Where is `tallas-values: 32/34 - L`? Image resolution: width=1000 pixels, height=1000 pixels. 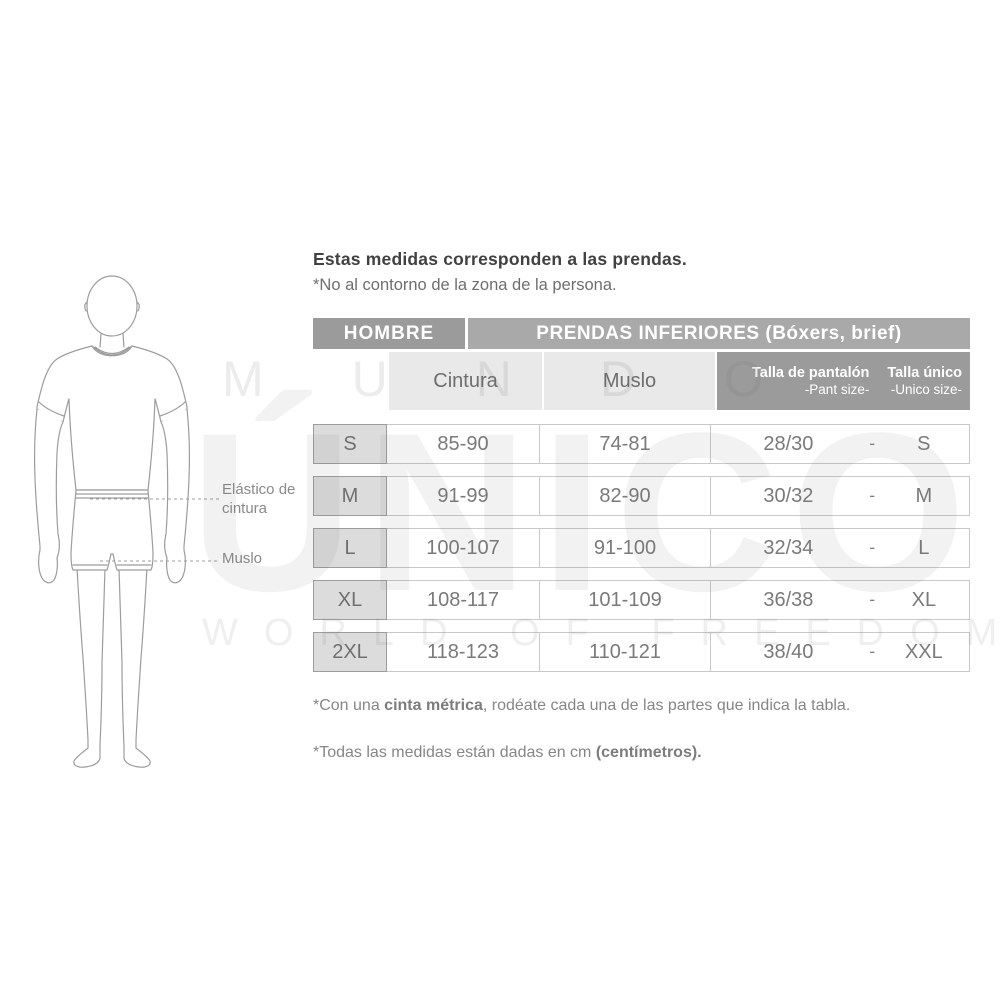 tallas-values: 32/34 - L is located at coordinates (840, 548).